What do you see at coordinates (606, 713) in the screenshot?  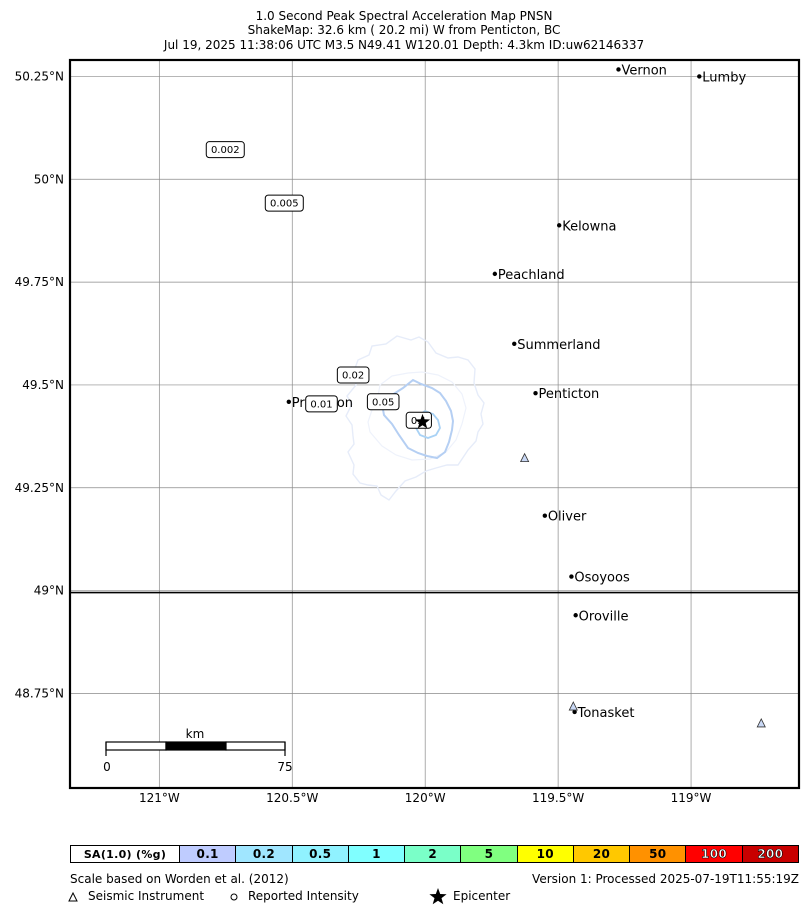 I see `city-label: Tonasket` at bounding box center [606, 713].